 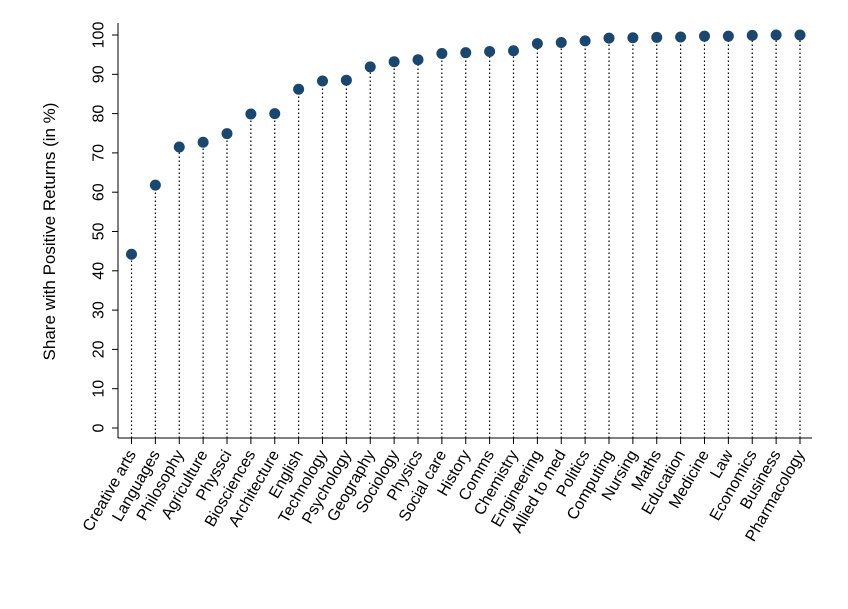 What do you see at coordinates (99, 389) in the screenshot?
I see `y-tick-label: 10` at bounding box center [99, 389].